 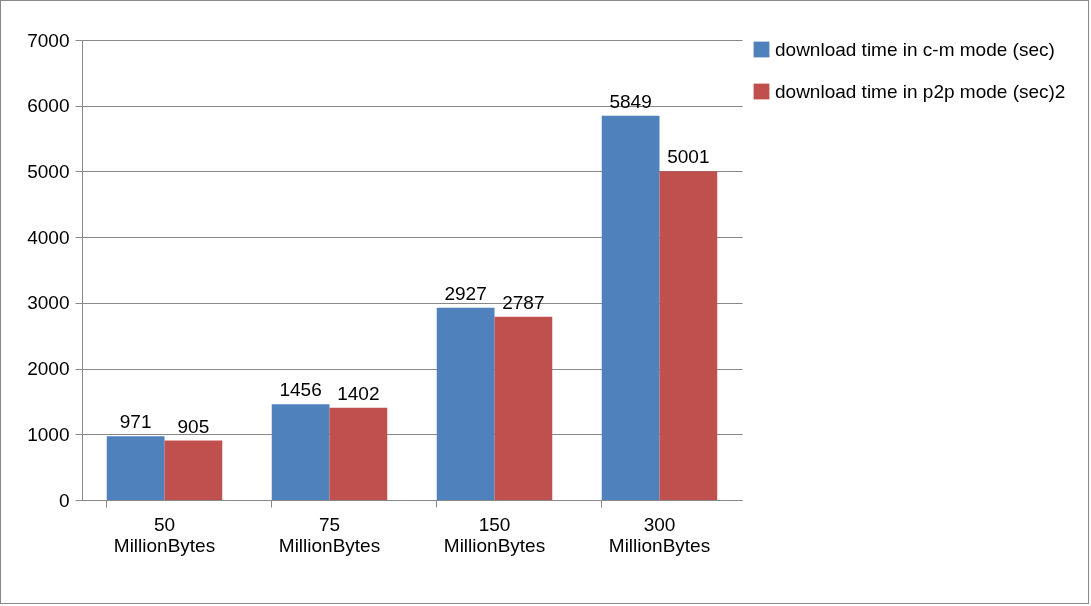 I want to click on data-label: 905, so click(x=193, y=426).